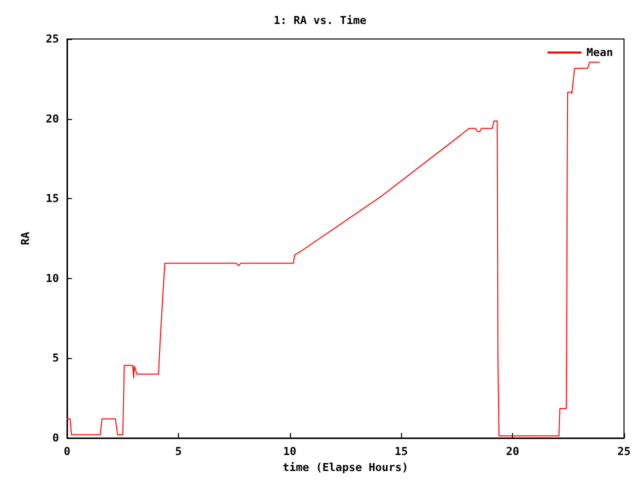 The image size is (640, 480). Describe the element at coordinates (55, 358) in the screenshot. I see `y-tick-label: 5` at that location.